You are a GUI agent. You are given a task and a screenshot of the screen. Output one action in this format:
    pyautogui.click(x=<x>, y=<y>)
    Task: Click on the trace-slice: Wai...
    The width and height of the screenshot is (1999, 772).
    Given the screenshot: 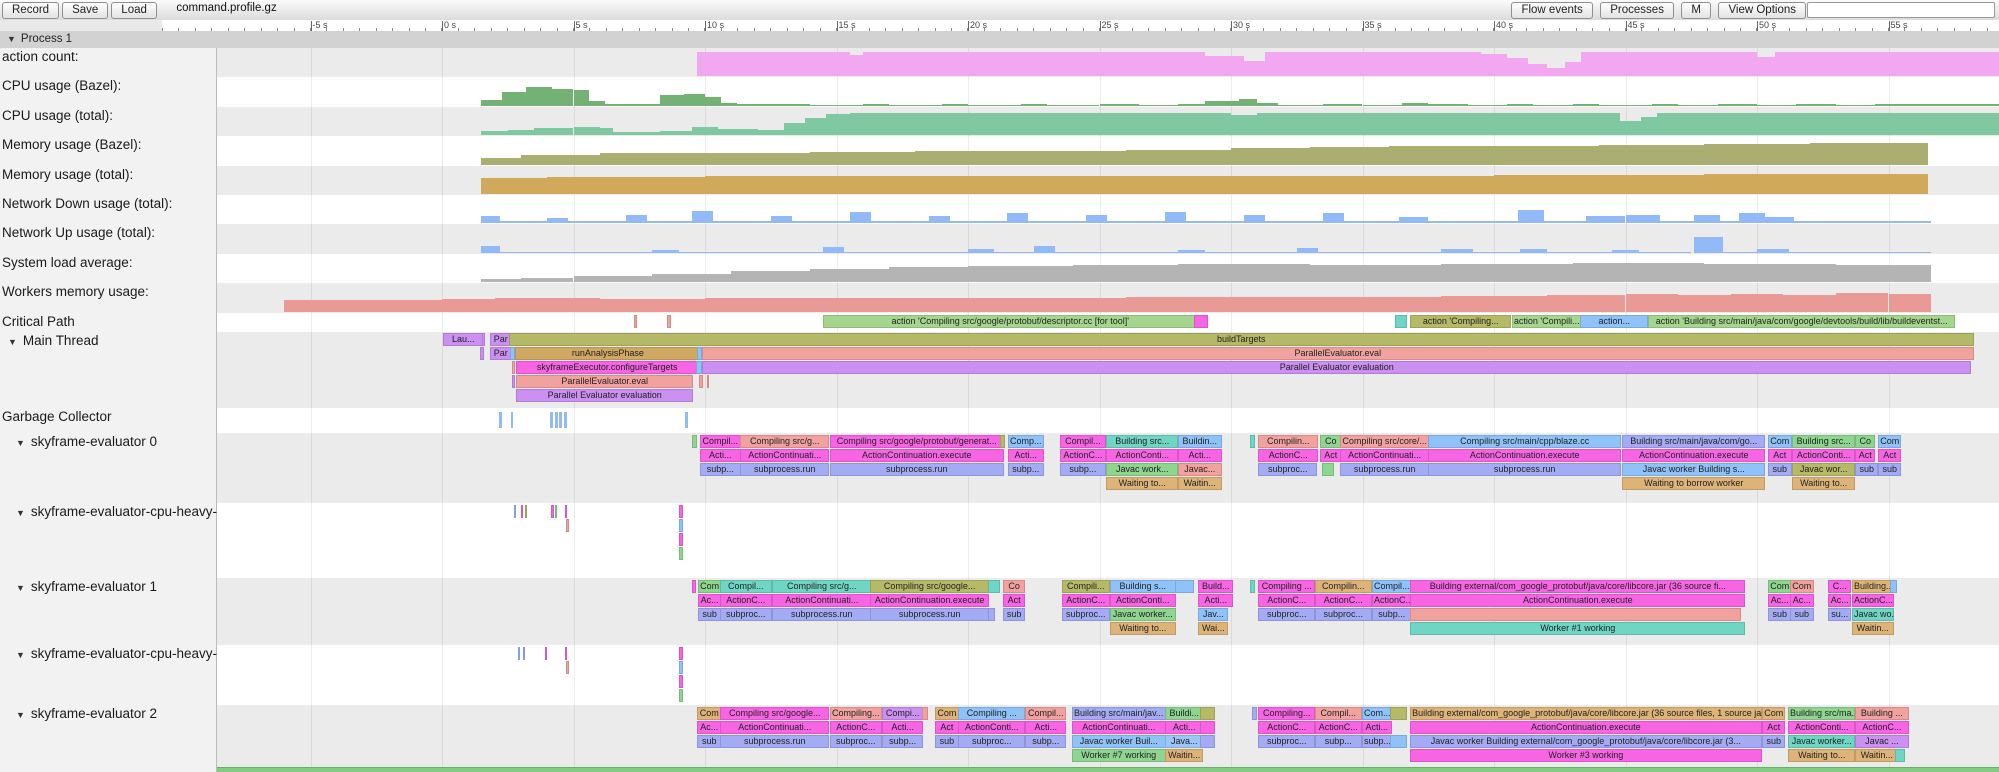 What is the action you would take?
    pyautogui.click(x=1213, y=628)
    